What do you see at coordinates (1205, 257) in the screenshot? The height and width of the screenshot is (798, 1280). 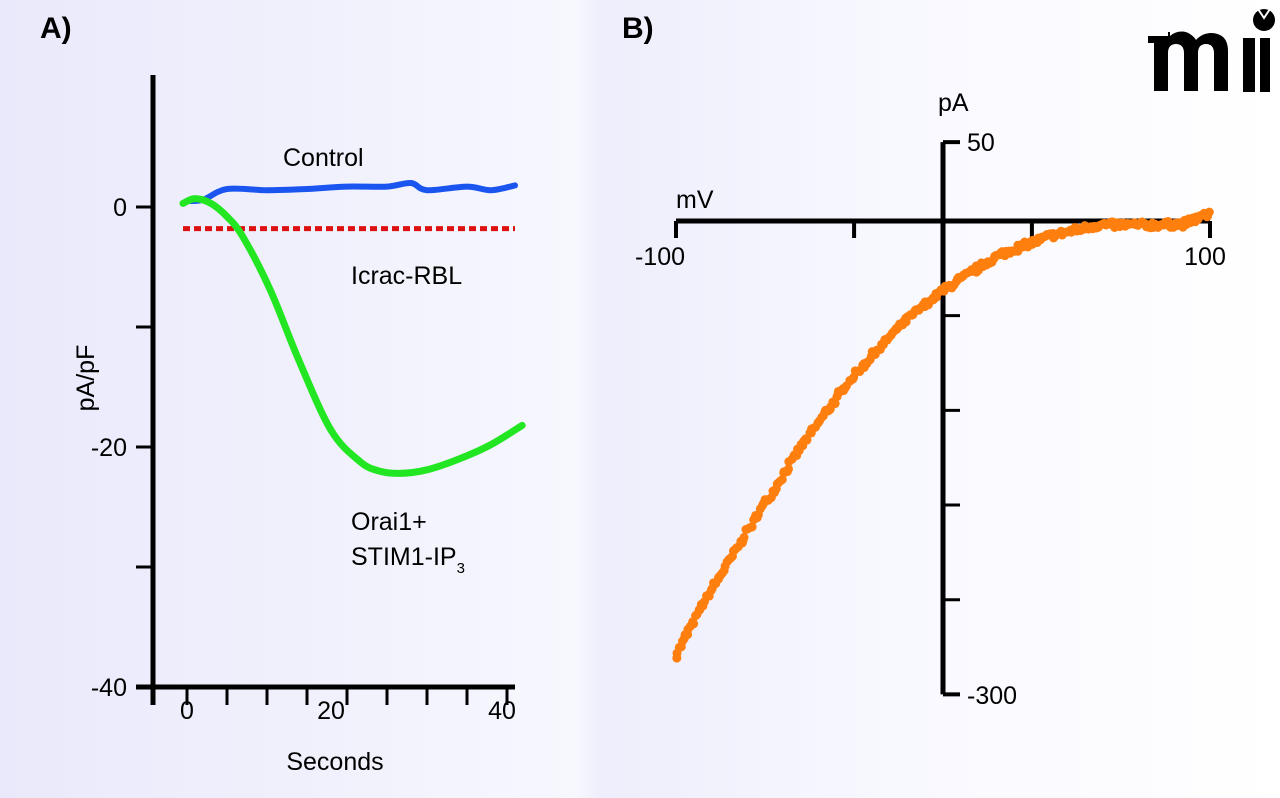 I see `x-tick-label: 100` at bounding box center [1205, 257].